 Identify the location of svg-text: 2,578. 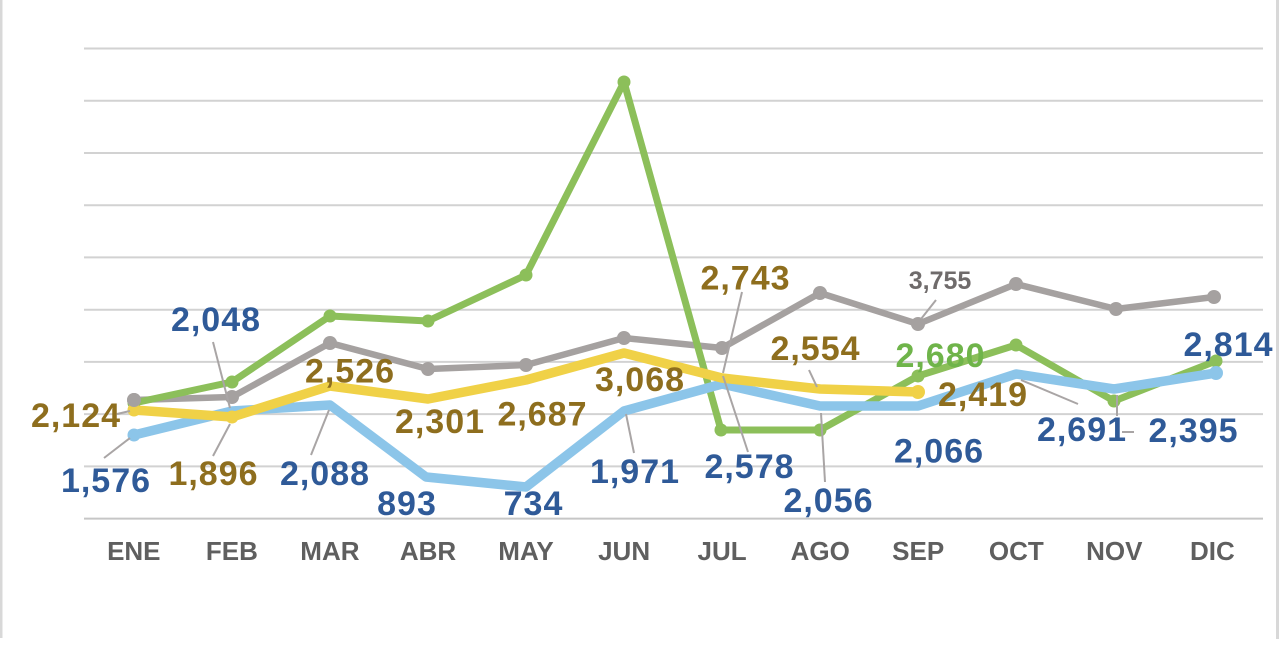
(749, 467).